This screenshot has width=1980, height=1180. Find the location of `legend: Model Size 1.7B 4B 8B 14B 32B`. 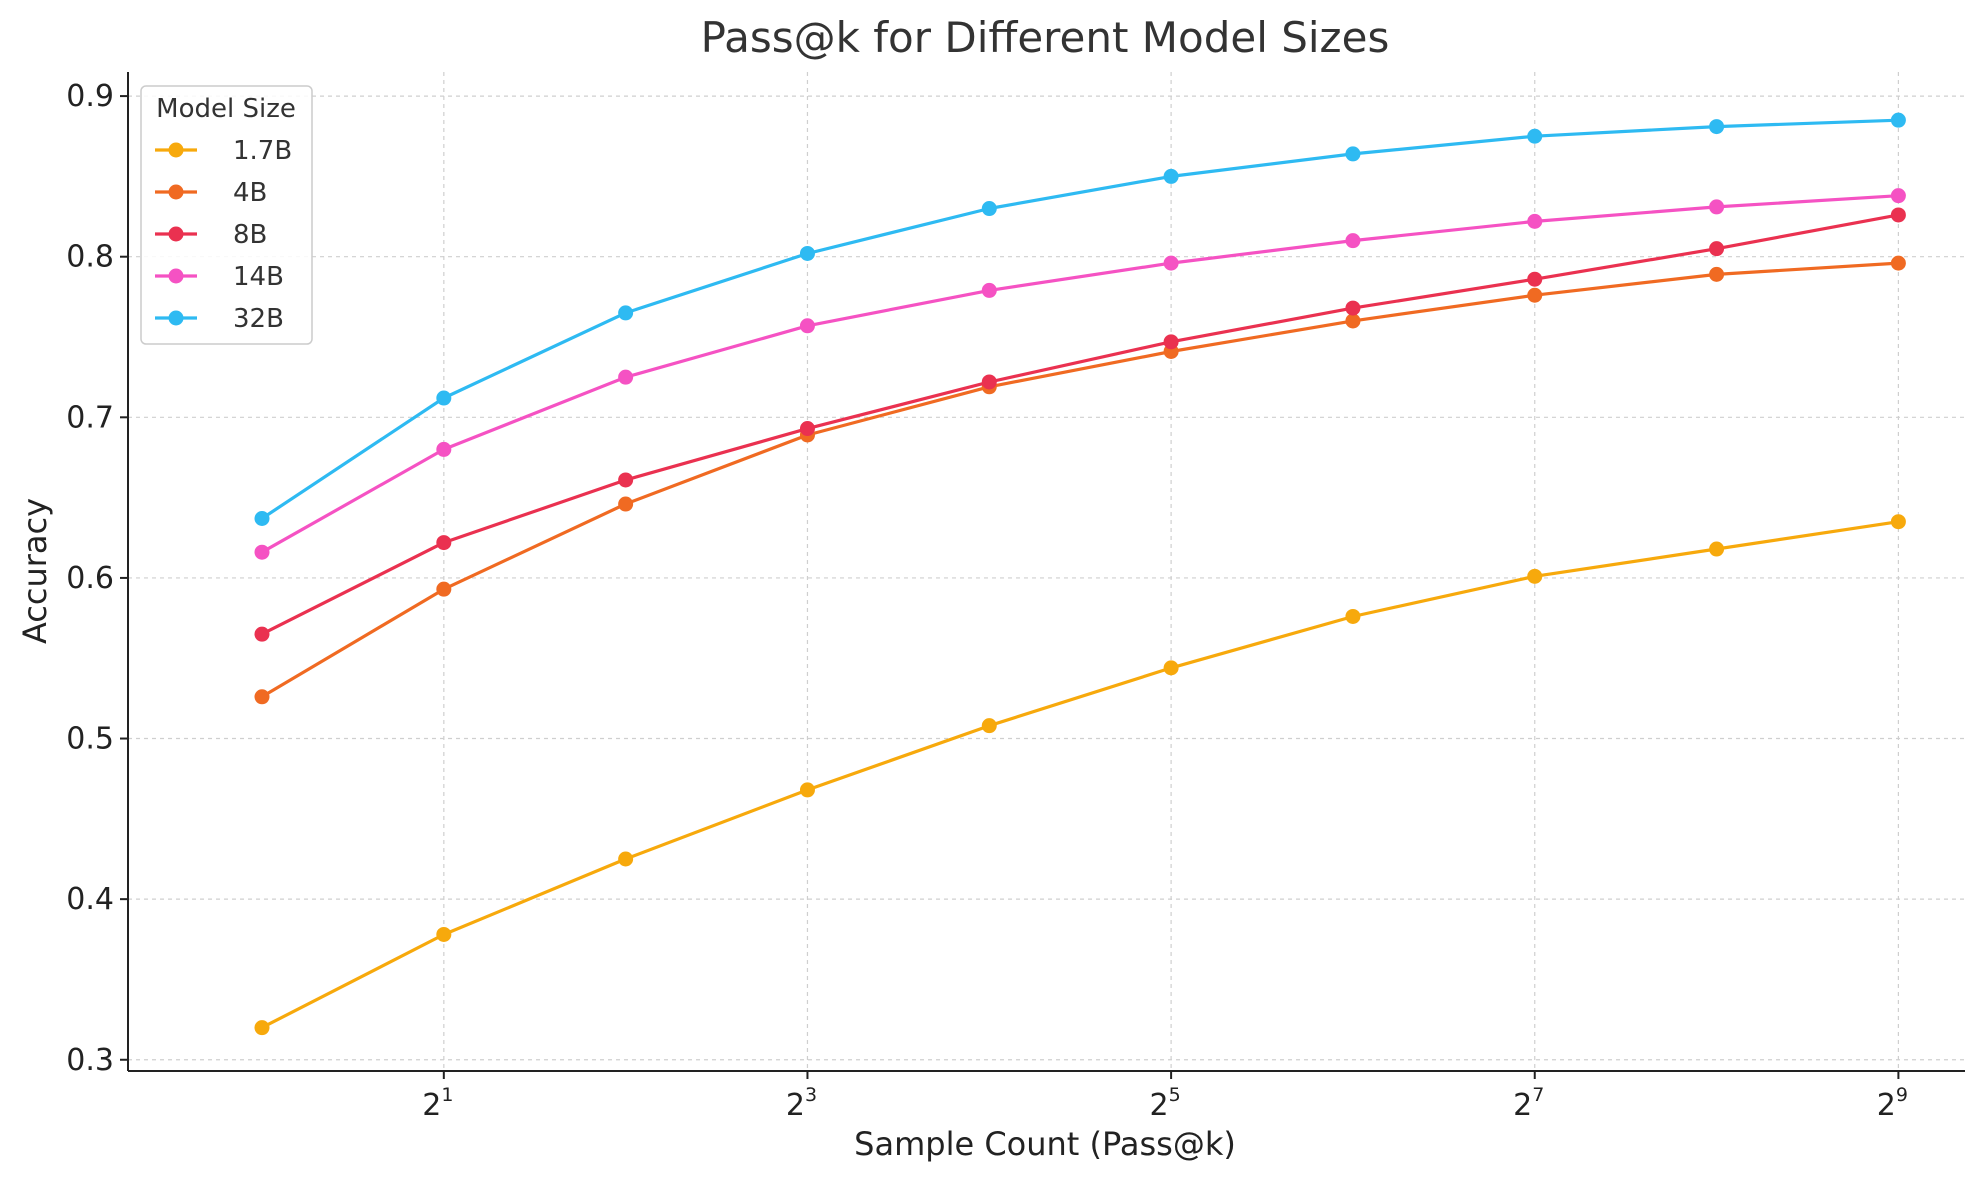

legend: Model Size 1.7B 4B 8B 14B 32B is located at coordinates (226, 215).